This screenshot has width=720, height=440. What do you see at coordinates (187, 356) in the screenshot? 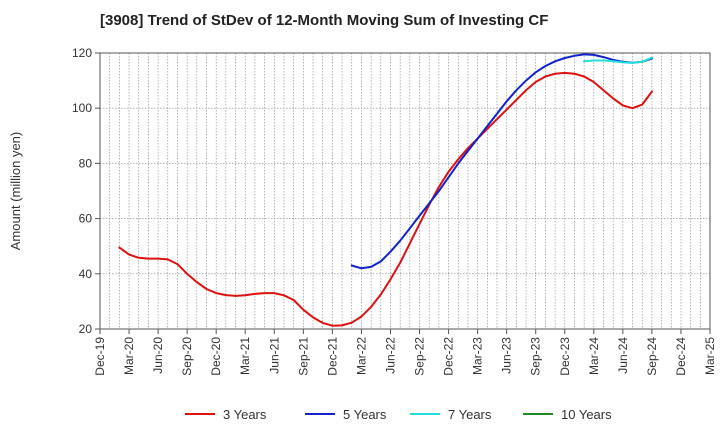
I see `x-tick-label: Sep-20` at bounding box center [187, 356].